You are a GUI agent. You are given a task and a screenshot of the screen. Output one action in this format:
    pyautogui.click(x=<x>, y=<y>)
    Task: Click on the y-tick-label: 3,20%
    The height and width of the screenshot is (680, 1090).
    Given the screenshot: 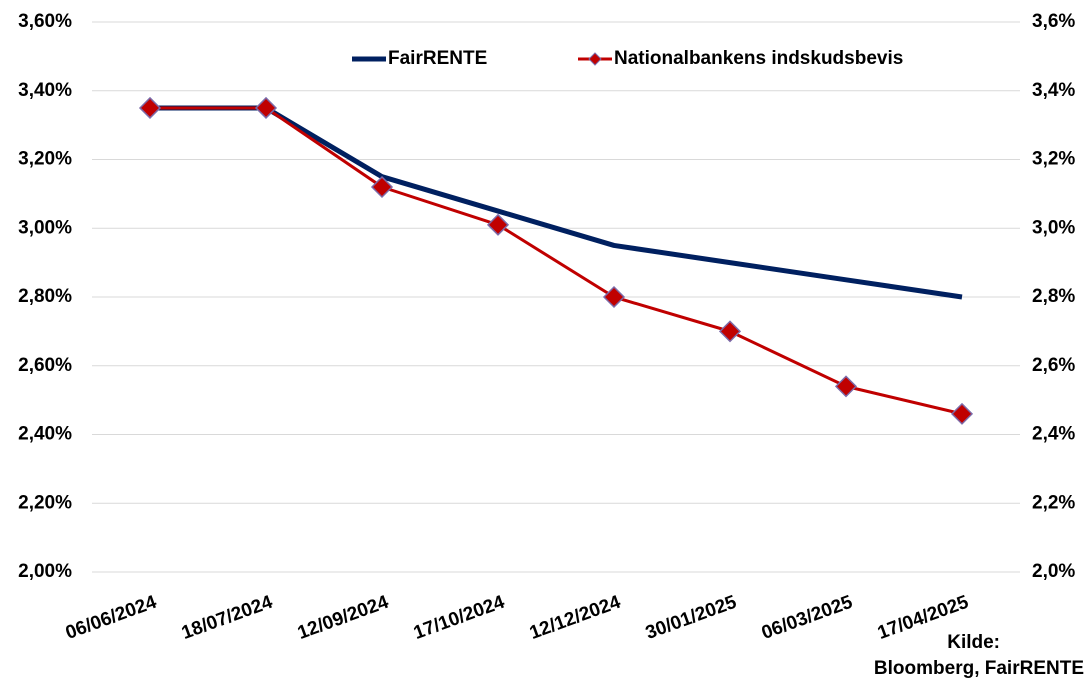 What is the action you would take?
    pyautogui.click(x=45, y=159)
    